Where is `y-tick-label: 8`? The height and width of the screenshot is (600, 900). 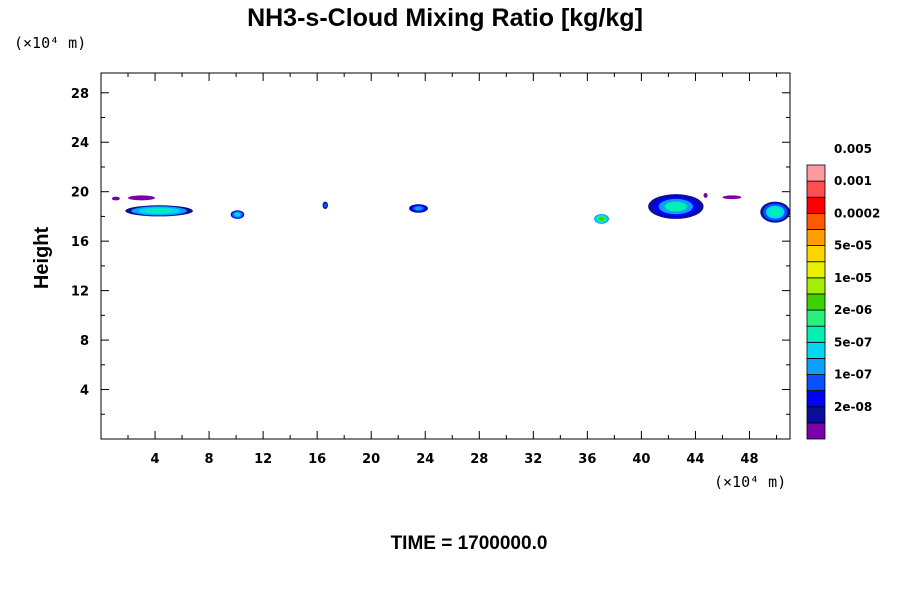 y-tick-label: 8 is located at coordinates (84, 341).